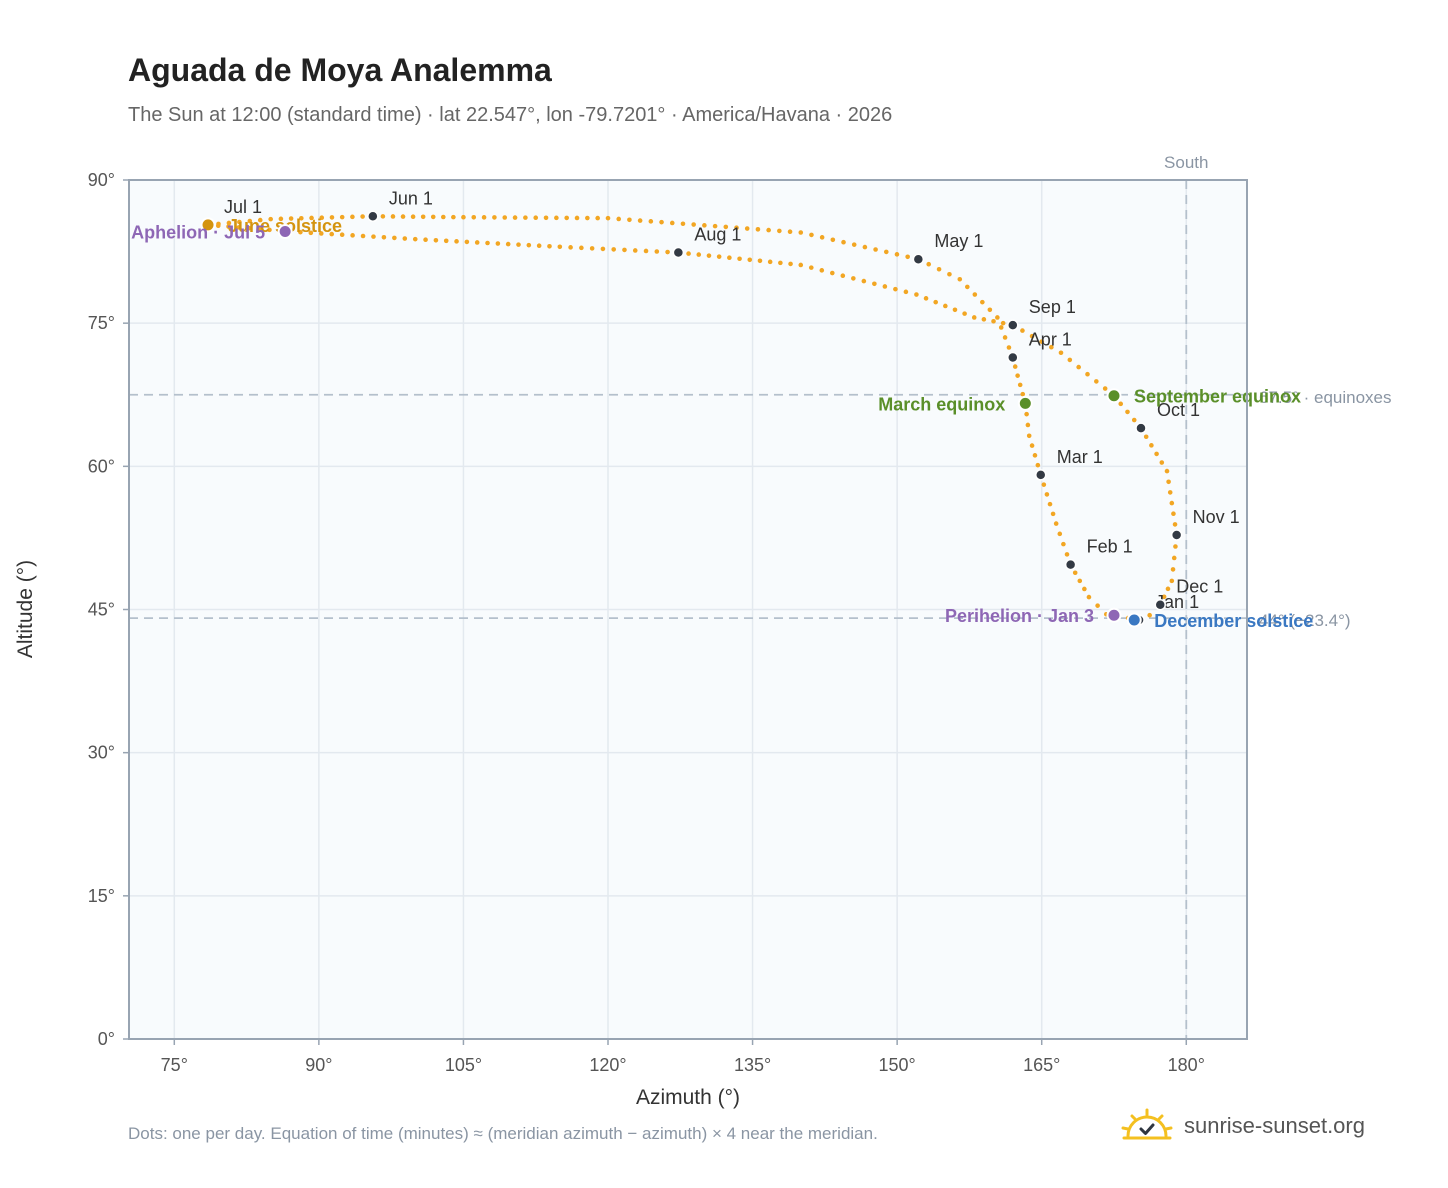  I want to click on y-tick-label: 60°, so click(101, 466).